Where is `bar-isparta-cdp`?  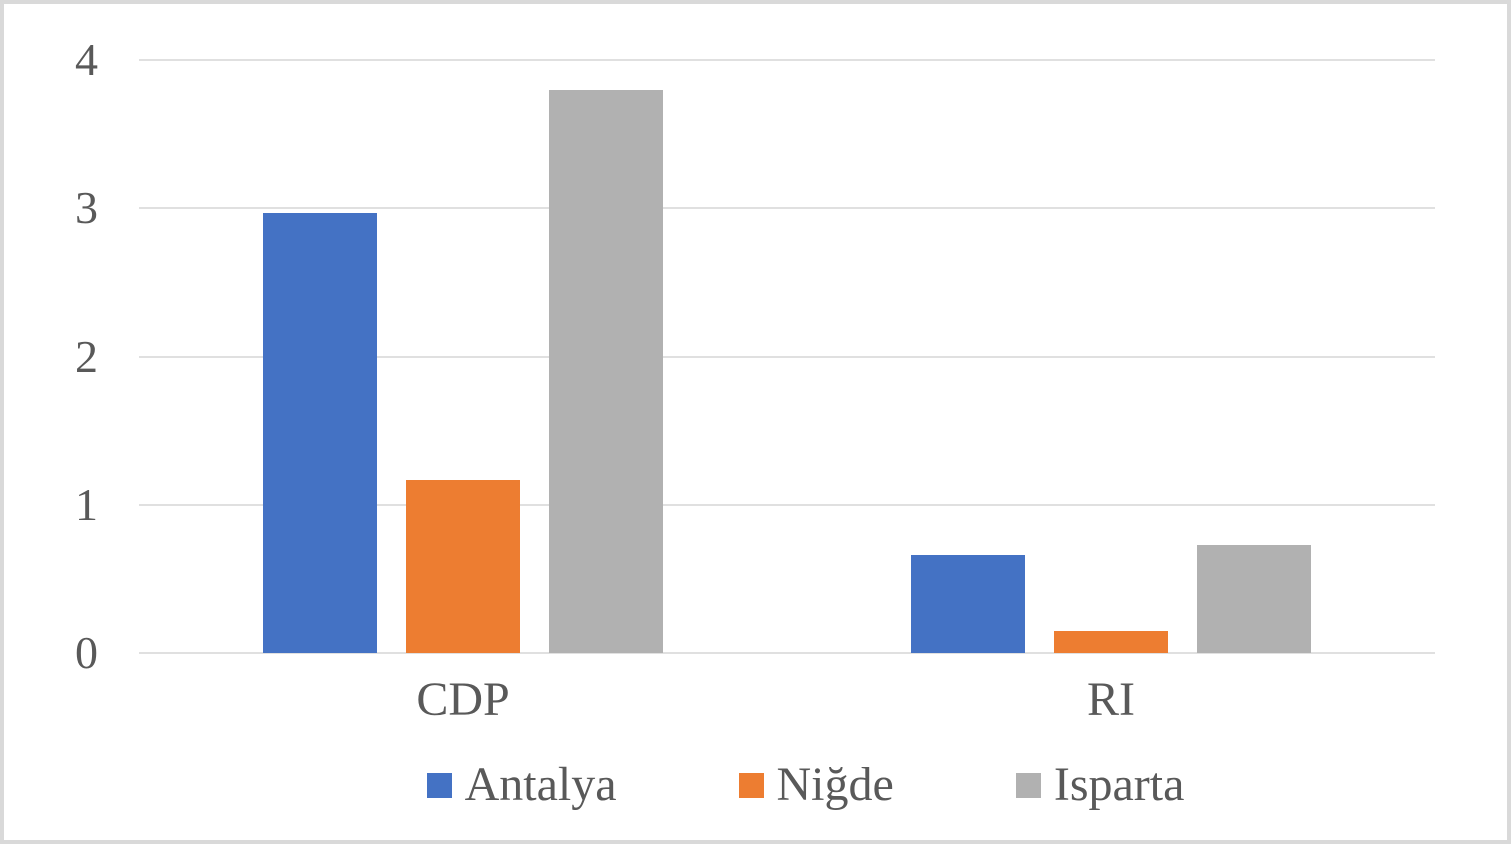
bar-isparta-cdp is located at coordinates (606, 371).